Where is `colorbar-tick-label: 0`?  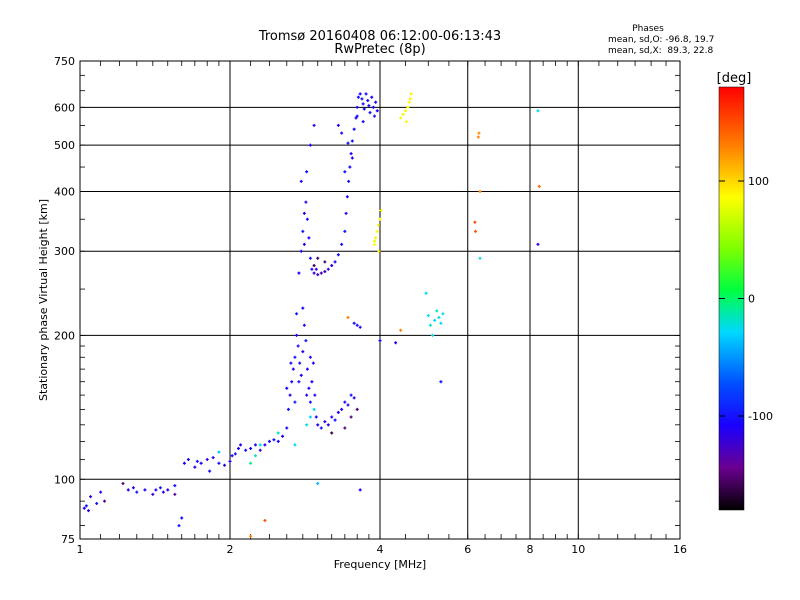 colorbar-tick-label: 0 is located at coordinates (751, 299).